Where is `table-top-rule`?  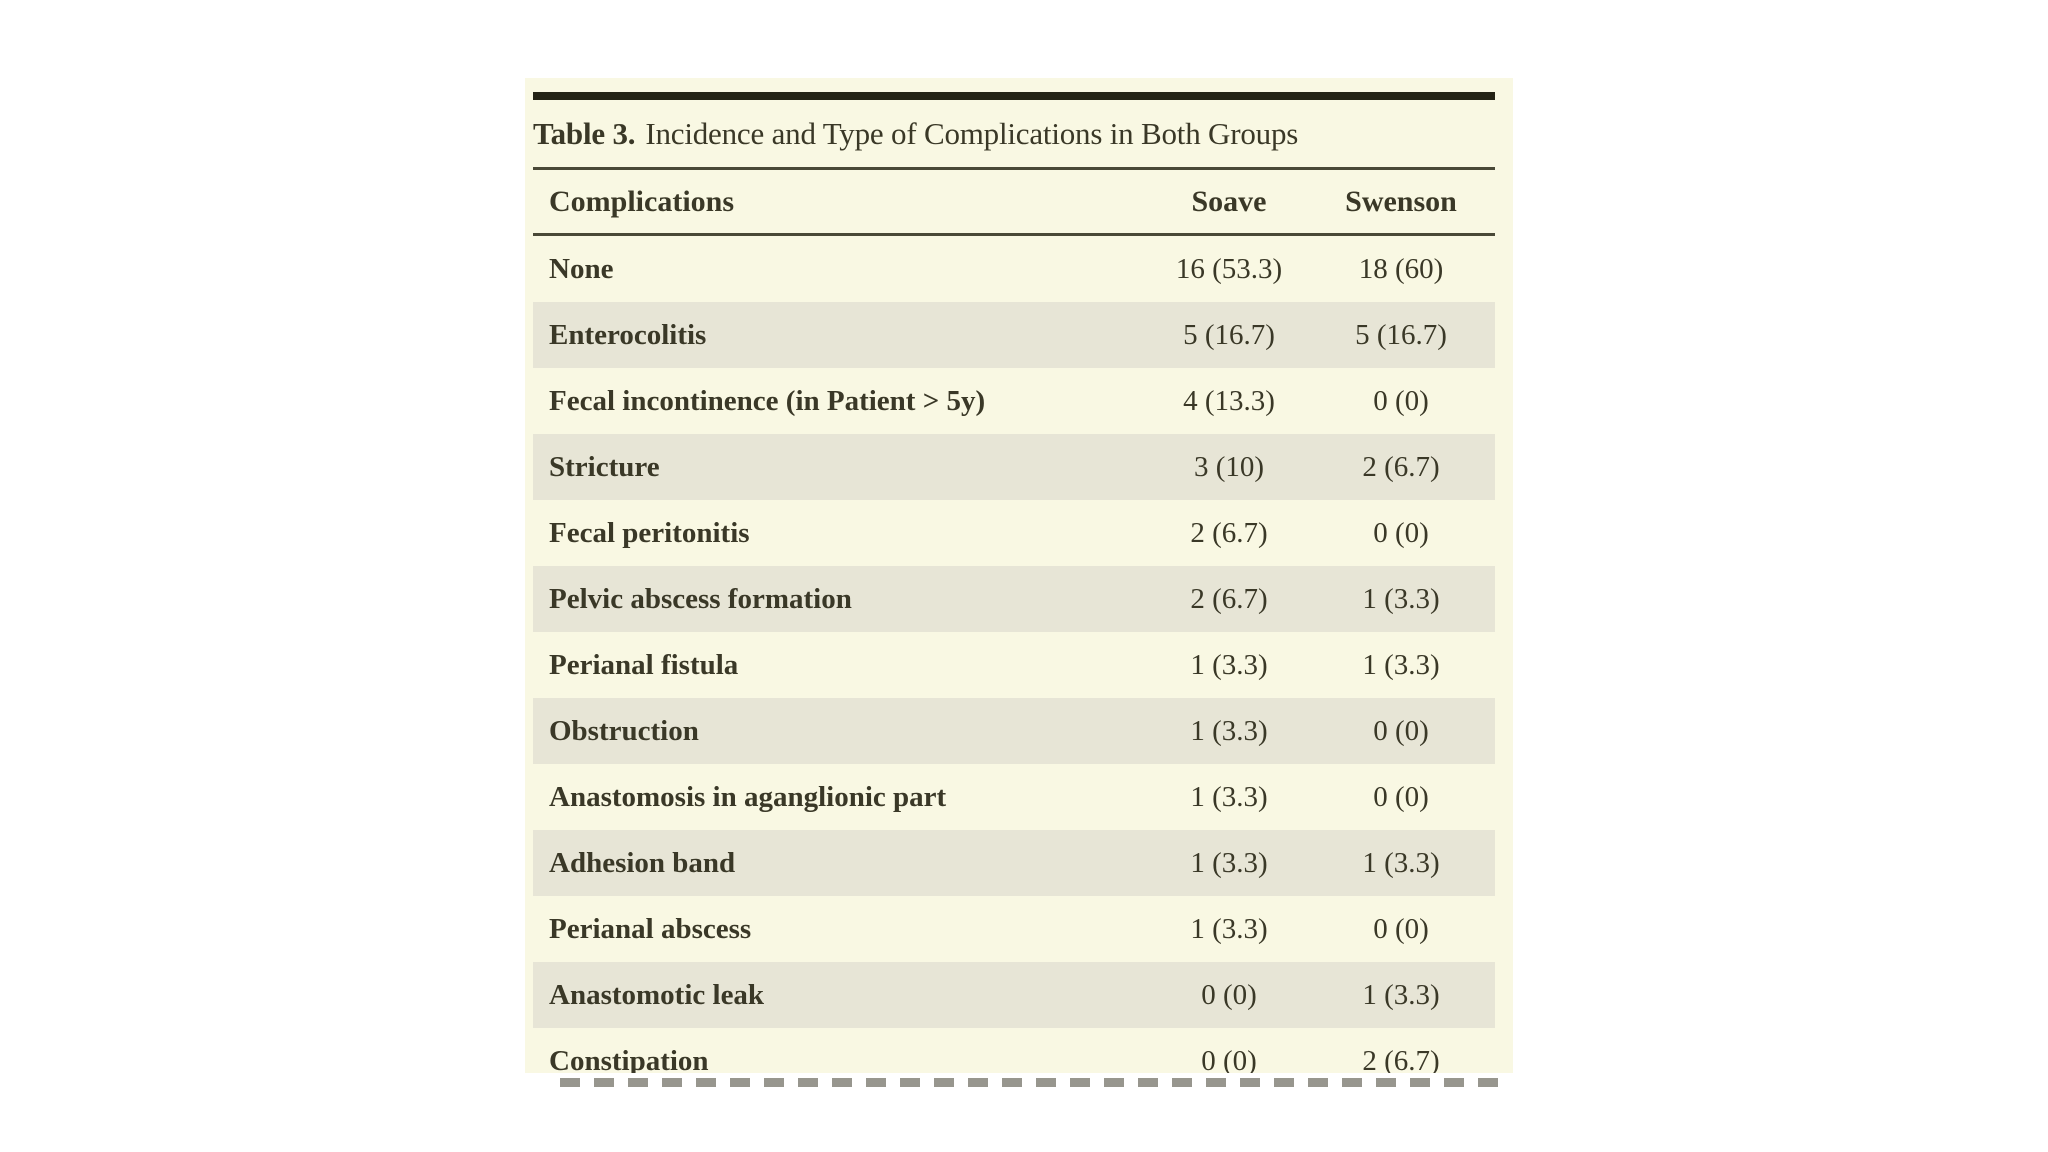 table-top-rule is located at coordinates (1014, 96).